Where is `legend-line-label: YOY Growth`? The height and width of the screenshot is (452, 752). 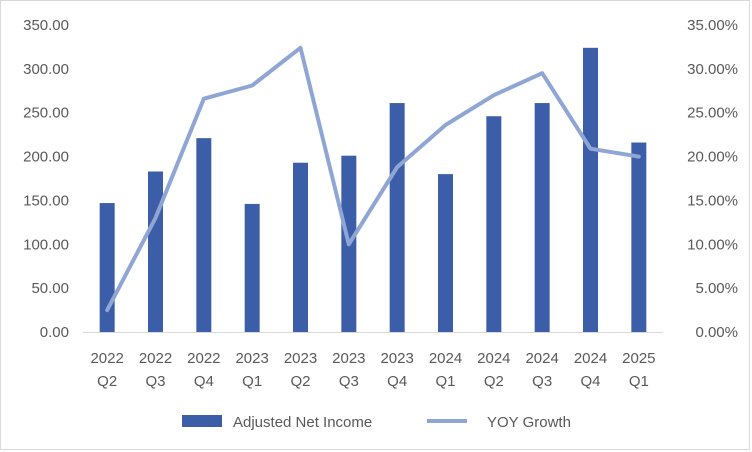
legend-line-label: YOY Growth is located at coordinates (529, 422).